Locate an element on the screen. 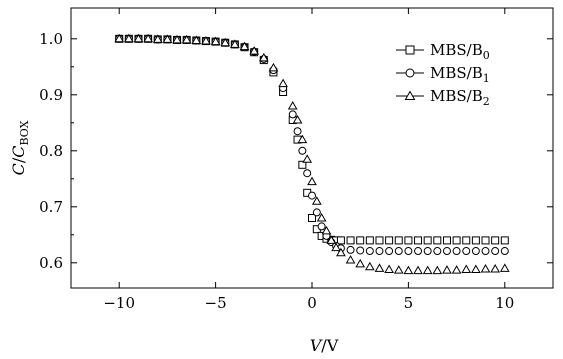  x-tick-label: 5 is located at coordinates (409, 303).